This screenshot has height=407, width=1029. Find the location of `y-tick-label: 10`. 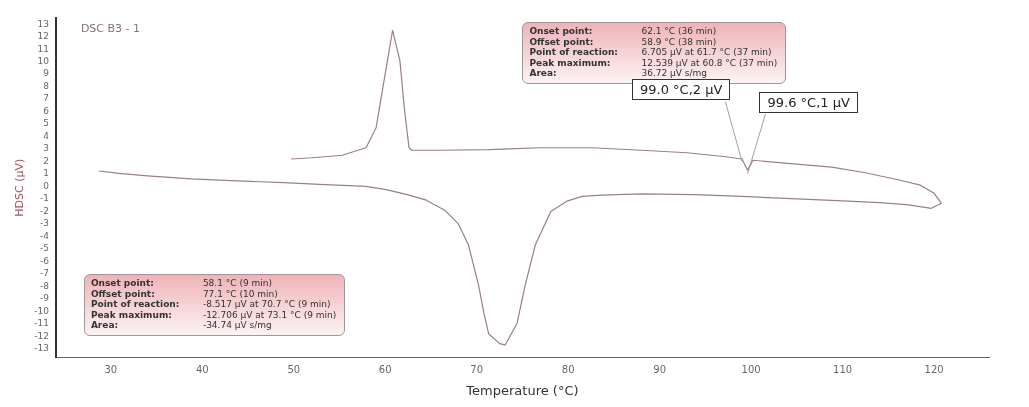

y-tick-label: 10 is located at coordinates (43, 61).